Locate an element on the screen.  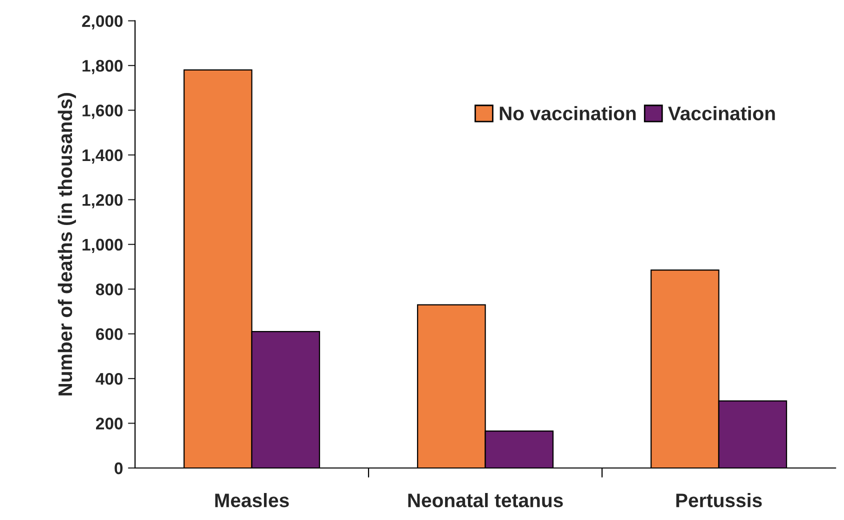
x-tick-label: Pertussis is located at coordinates (719, 500).